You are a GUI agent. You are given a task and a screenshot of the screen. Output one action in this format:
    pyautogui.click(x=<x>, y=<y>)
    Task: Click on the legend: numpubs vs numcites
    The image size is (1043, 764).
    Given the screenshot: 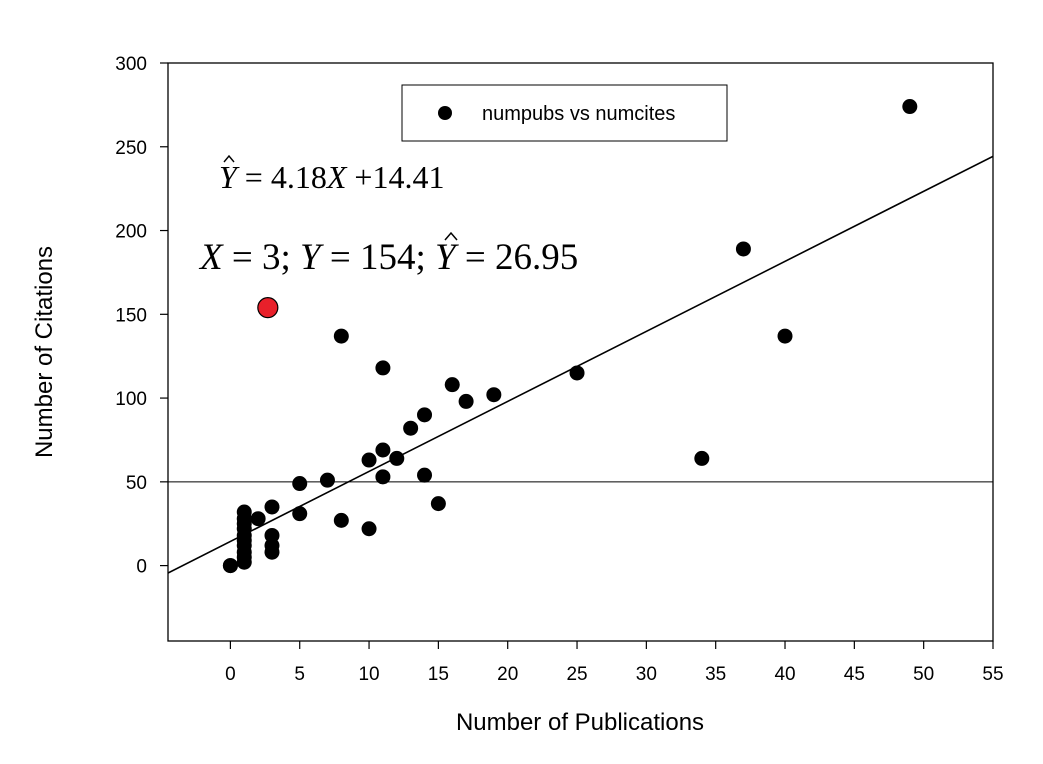 What is the action you would take?
    pyautogui.click(x=564, y=113)
    